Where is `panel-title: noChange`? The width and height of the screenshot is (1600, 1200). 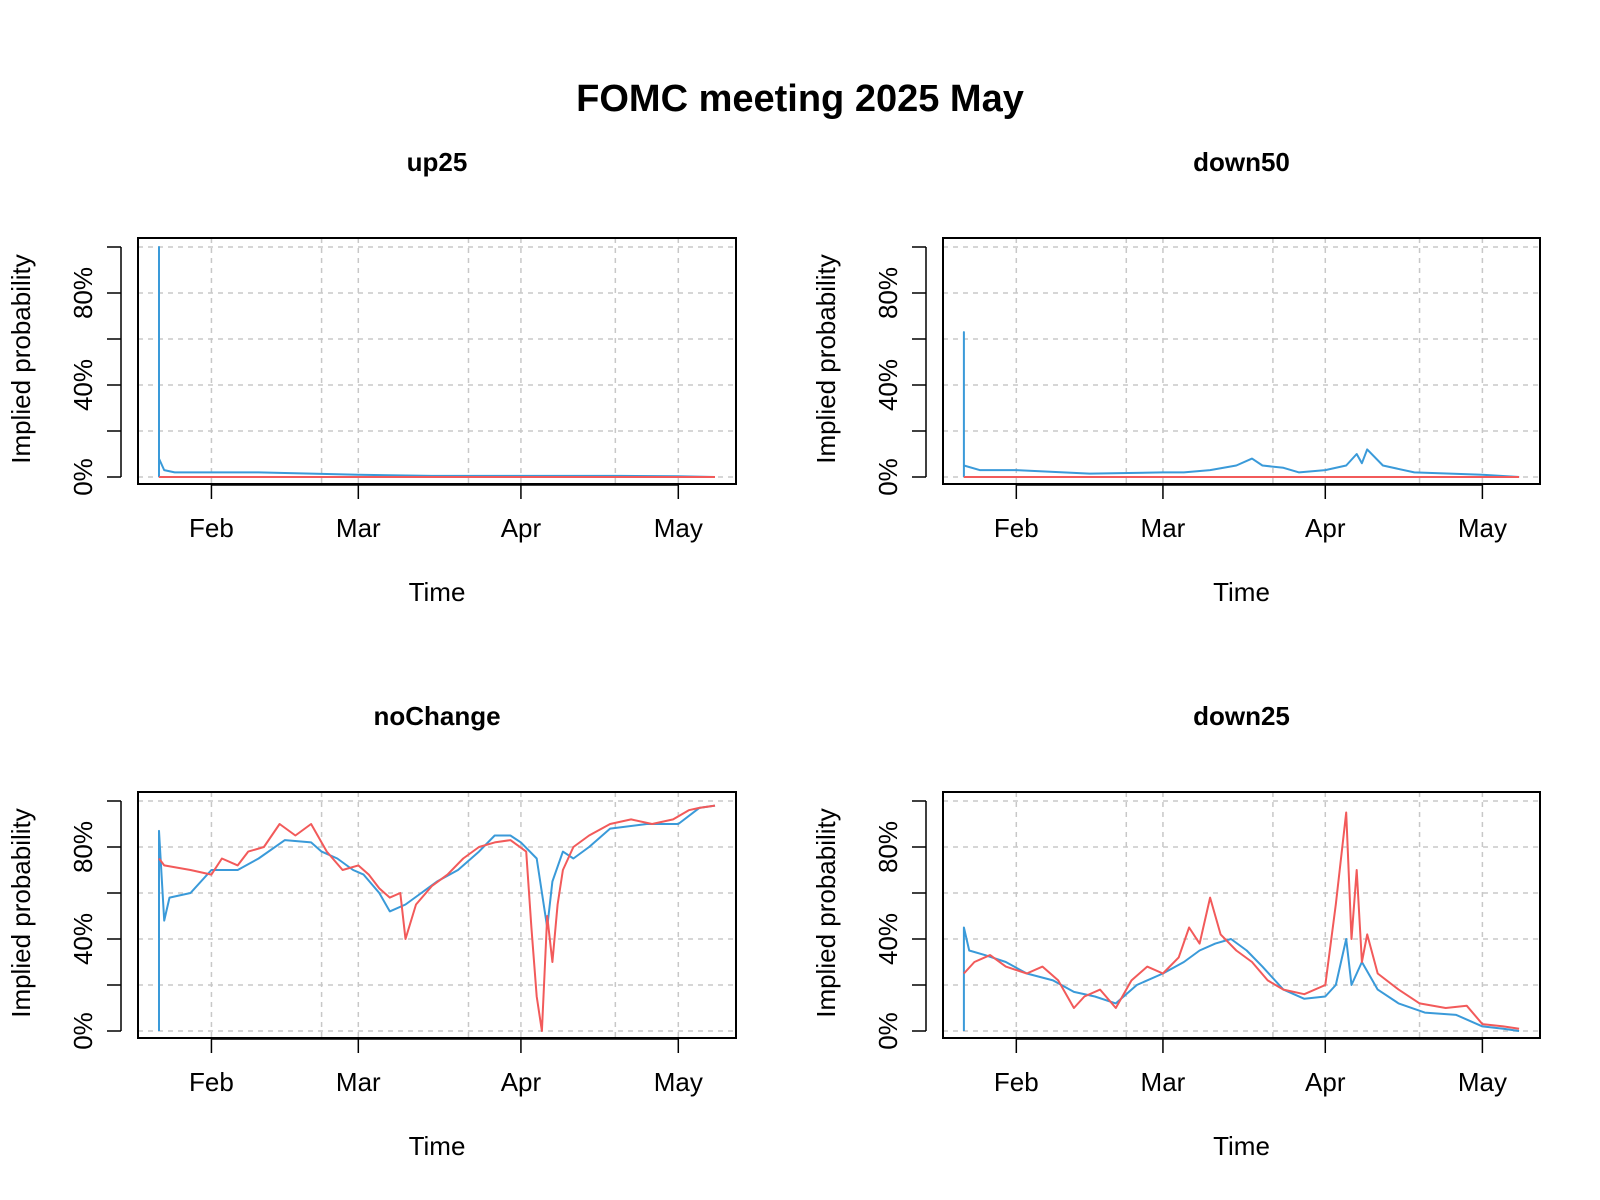 panel-title: noChange is located at coordinates (436, 716).